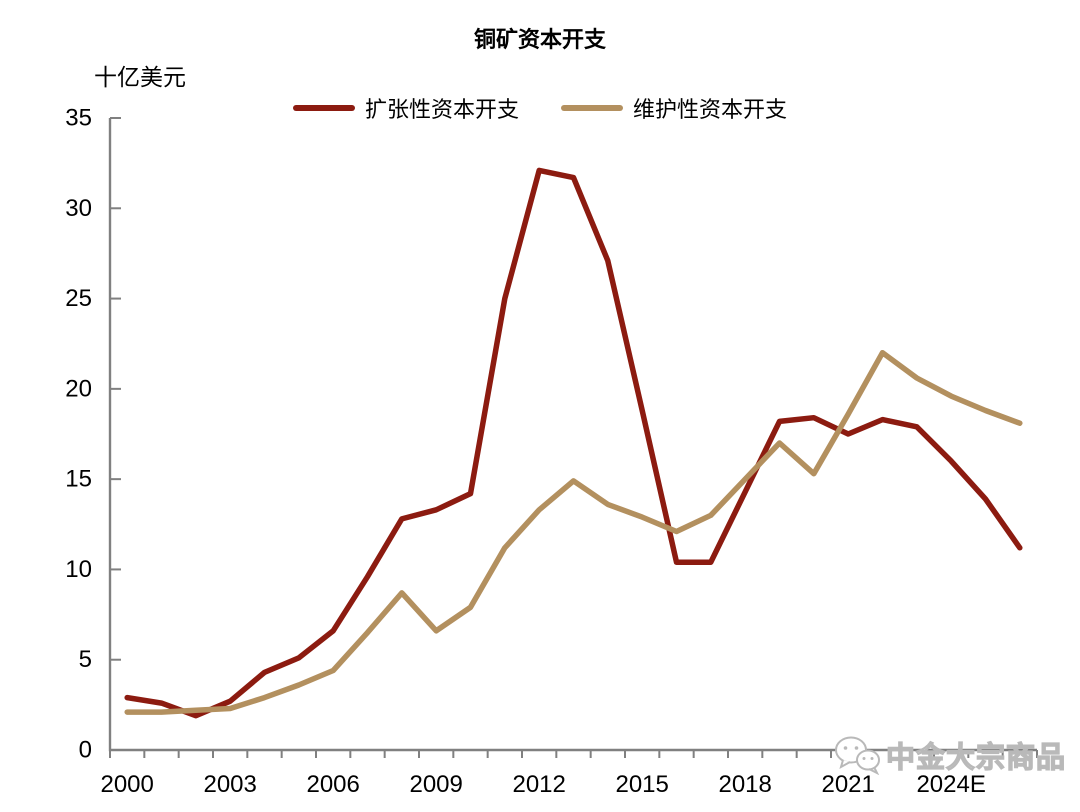 The image size is (1080, 812). I want to click on x-tick-label: 2018, so click(744, 784).